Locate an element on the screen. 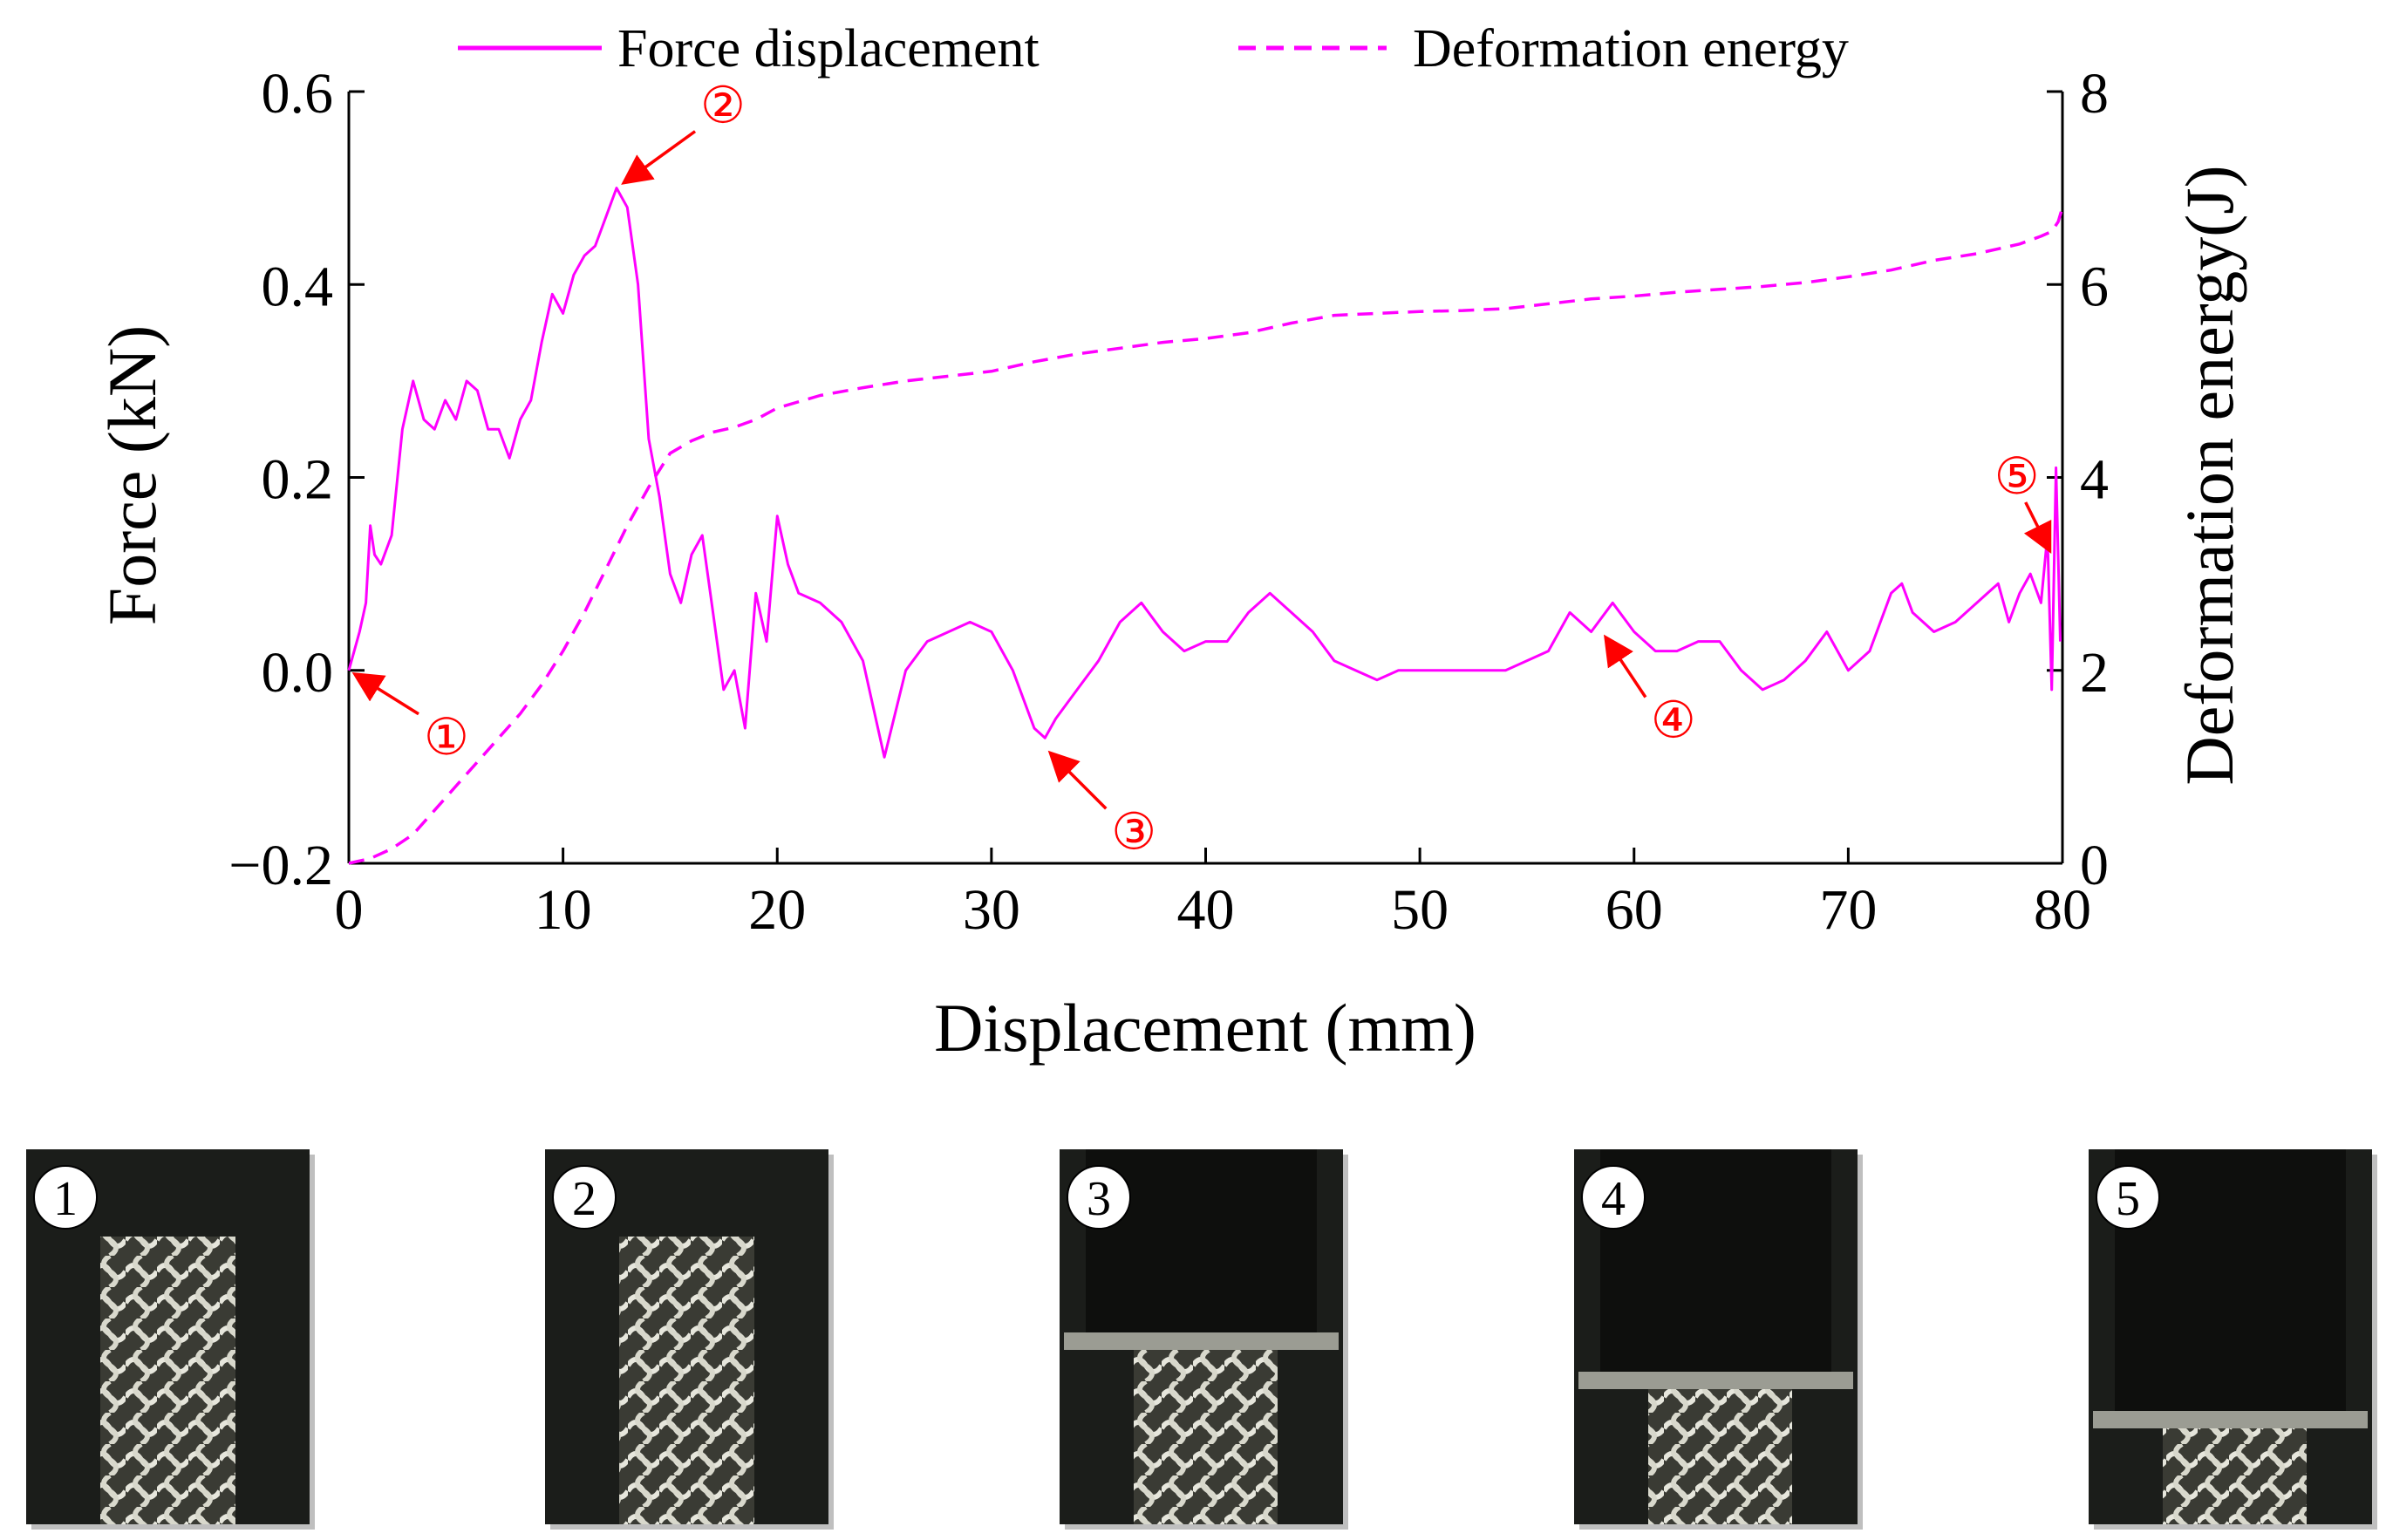 The width and height of the screenshot is (2386, 1540). x-tick-label: 10 is located at coordinates (563, 910).